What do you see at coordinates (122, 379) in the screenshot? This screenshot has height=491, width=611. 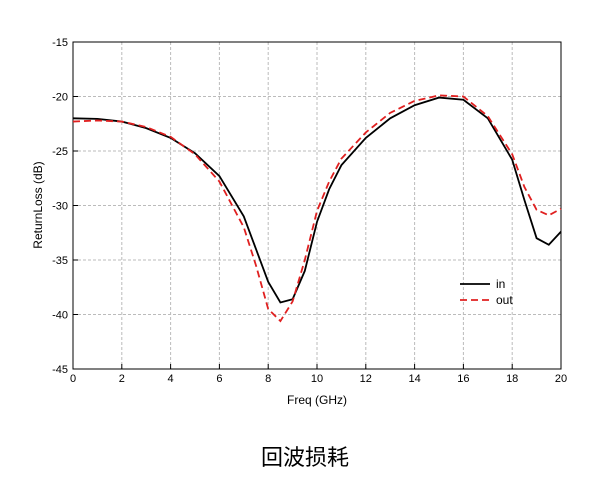 I see `x-tick-label: 2` at bounding box center [122, 379].